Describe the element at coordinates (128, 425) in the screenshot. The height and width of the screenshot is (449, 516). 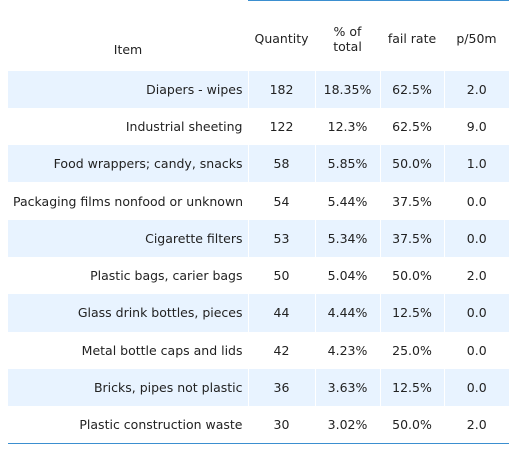
I see `cell-item: Plastic construction waste` at that location.